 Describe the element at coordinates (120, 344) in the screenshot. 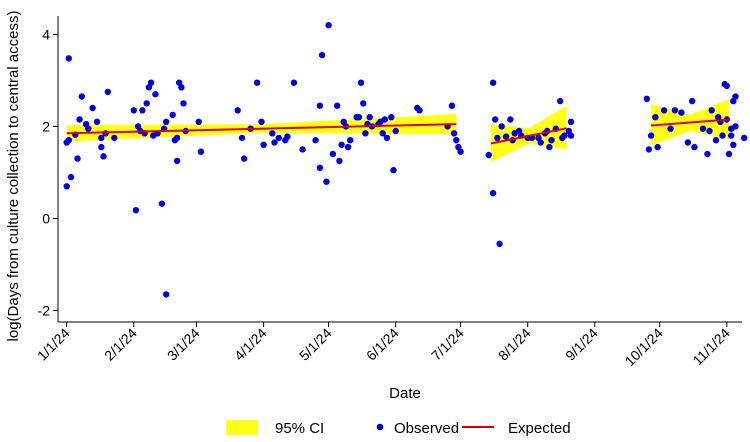

I see `x-tick-label: 2/1/24` at that location.